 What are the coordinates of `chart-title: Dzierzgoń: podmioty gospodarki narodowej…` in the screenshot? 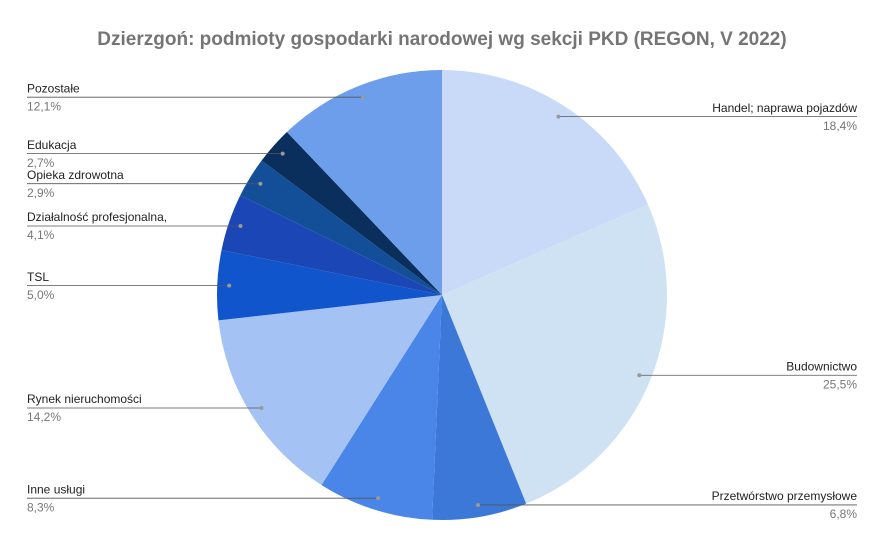 It's located at (441, 39).